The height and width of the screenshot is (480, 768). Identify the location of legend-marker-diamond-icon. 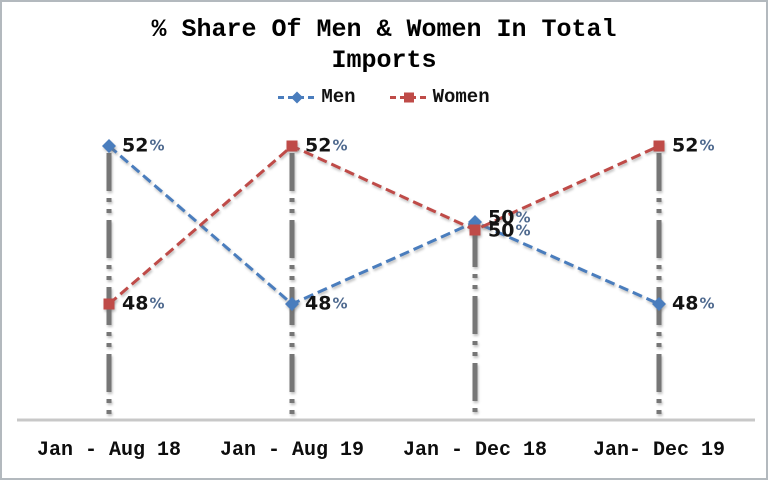
(297, 97).